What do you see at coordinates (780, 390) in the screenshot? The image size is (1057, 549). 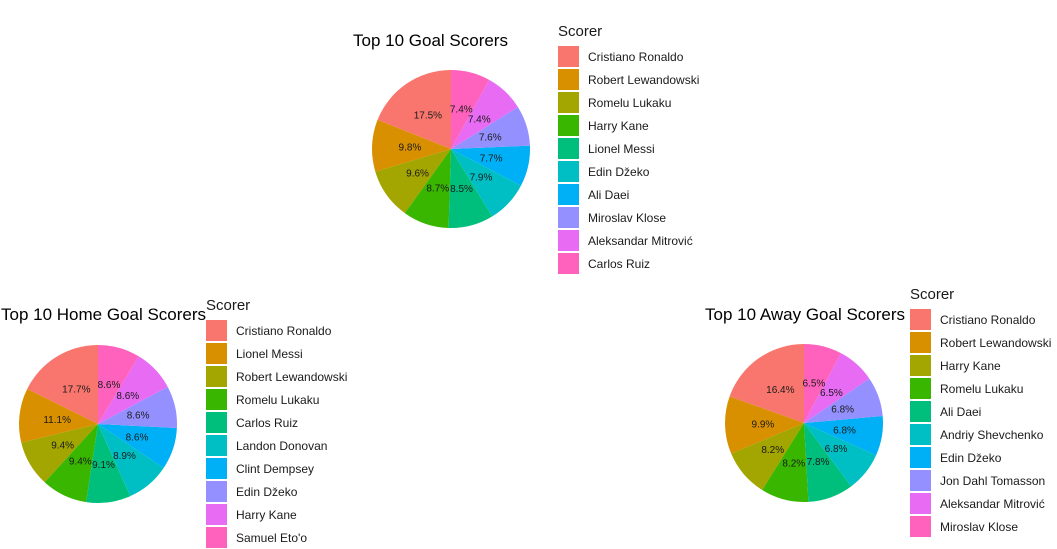 I see `slice-label: 16.4%` at bounding box center [780, 390].